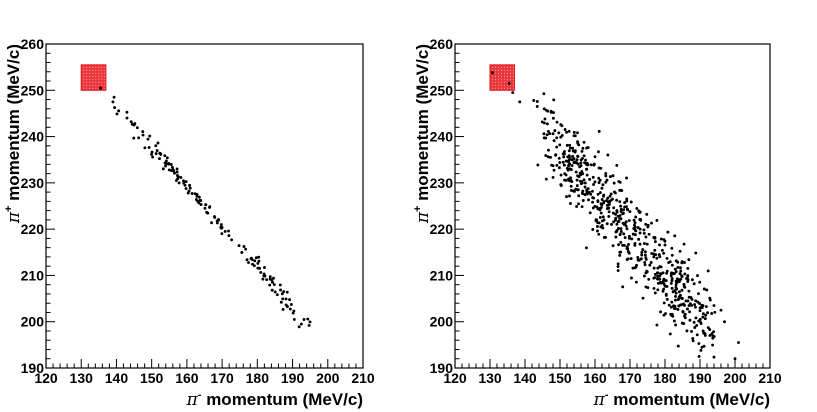 The width and height of the screenshot is (817, 412). What do you see at coordinates (442, 322) in the screenshot?
I see `right-y-tick-label: 200` at bounding box center [442, 322].